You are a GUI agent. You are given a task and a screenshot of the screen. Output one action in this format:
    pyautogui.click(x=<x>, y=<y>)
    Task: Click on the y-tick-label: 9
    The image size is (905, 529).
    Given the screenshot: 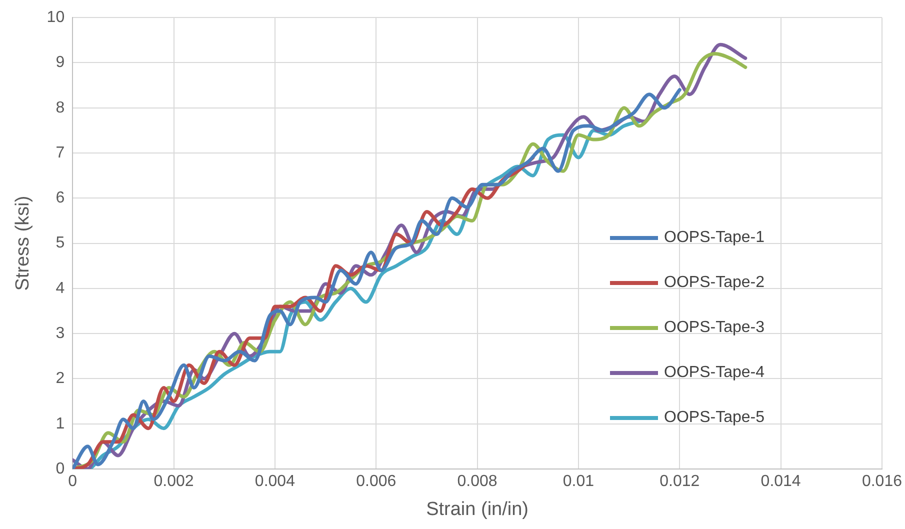 What is the action you would take?
    pyautogui.click(x=60, y=63)
    